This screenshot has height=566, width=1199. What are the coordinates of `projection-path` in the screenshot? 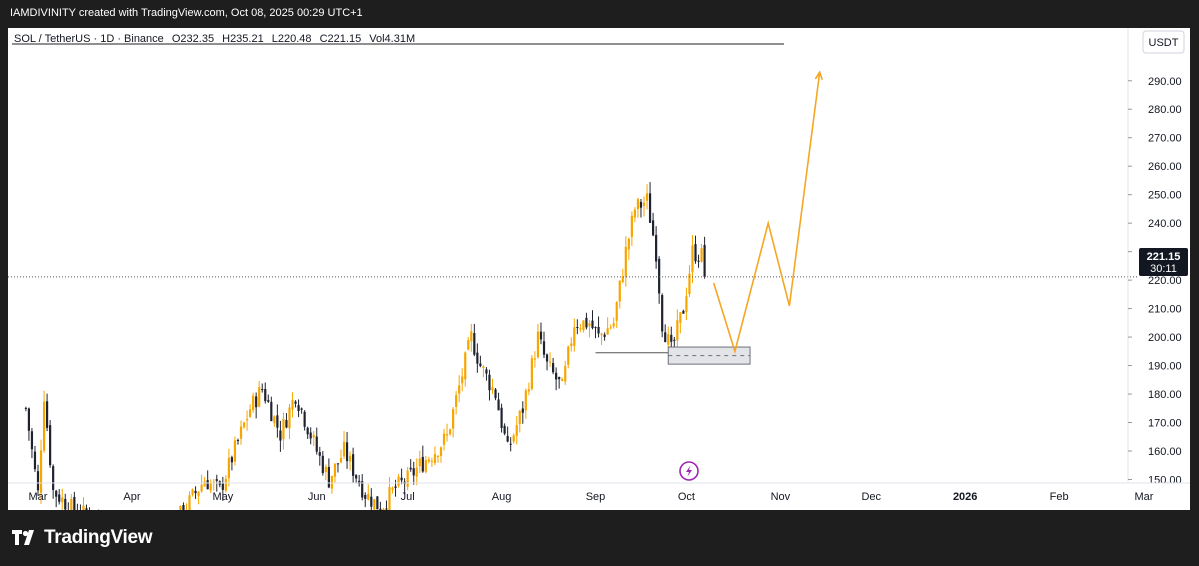 It's located at (766, 213).